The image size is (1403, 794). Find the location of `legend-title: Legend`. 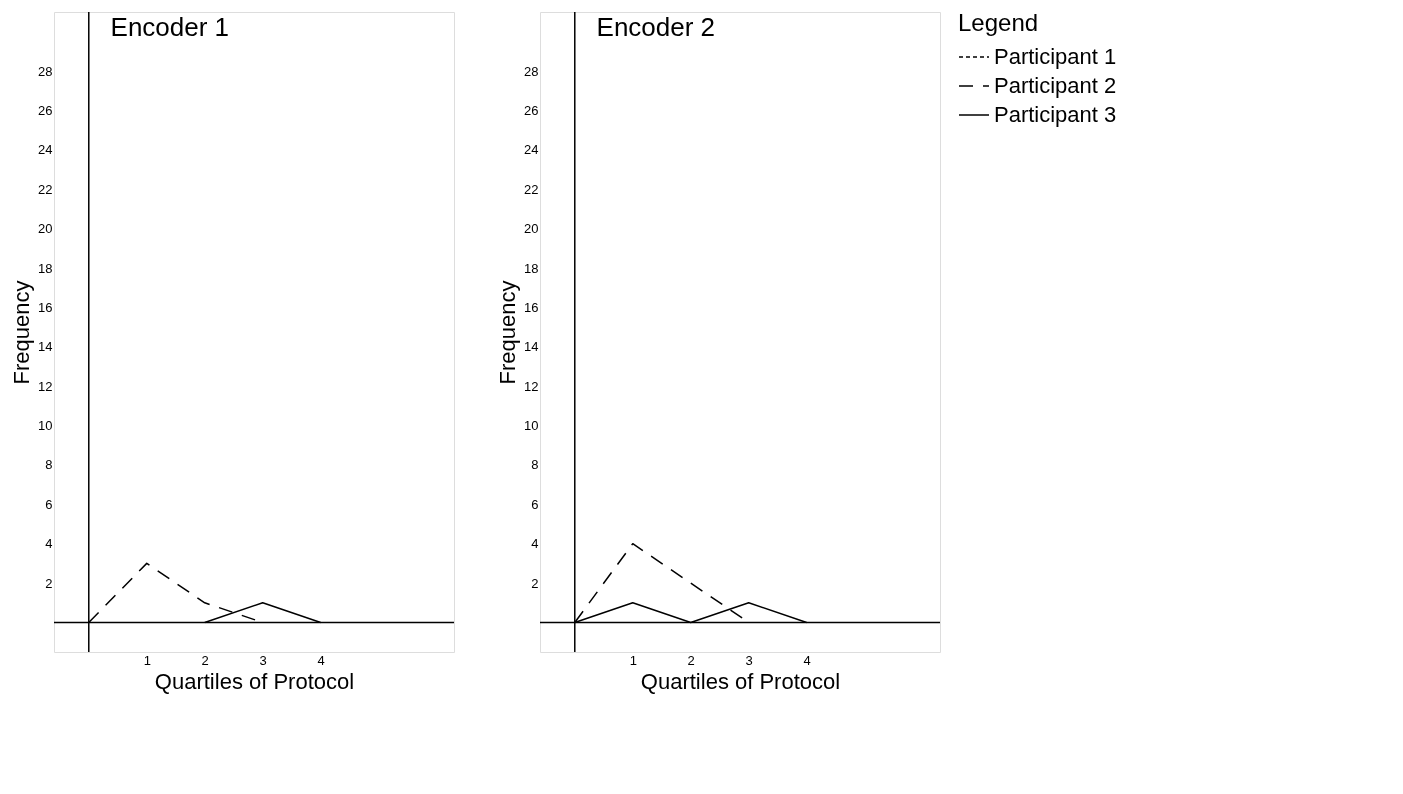

legend-title: Legend is located at coordinates (998, 22).